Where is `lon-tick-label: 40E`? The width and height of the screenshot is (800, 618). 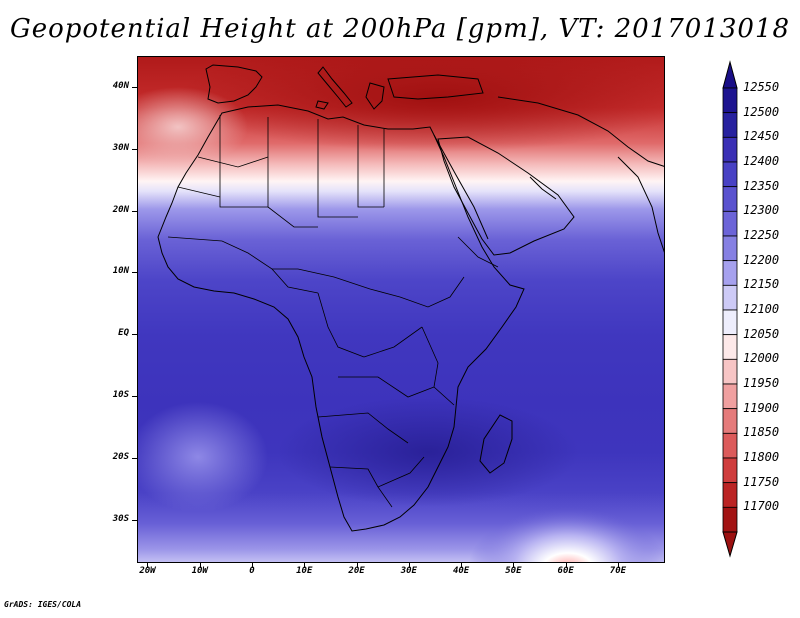 lon-tick-label: 40E is located at coordinates (461, 571).